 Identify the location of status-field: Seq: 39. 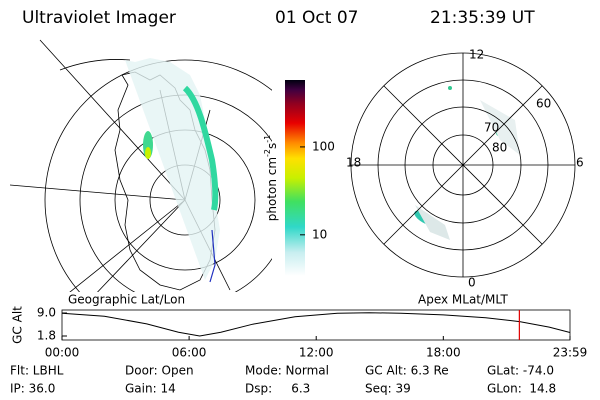
(388, 389).